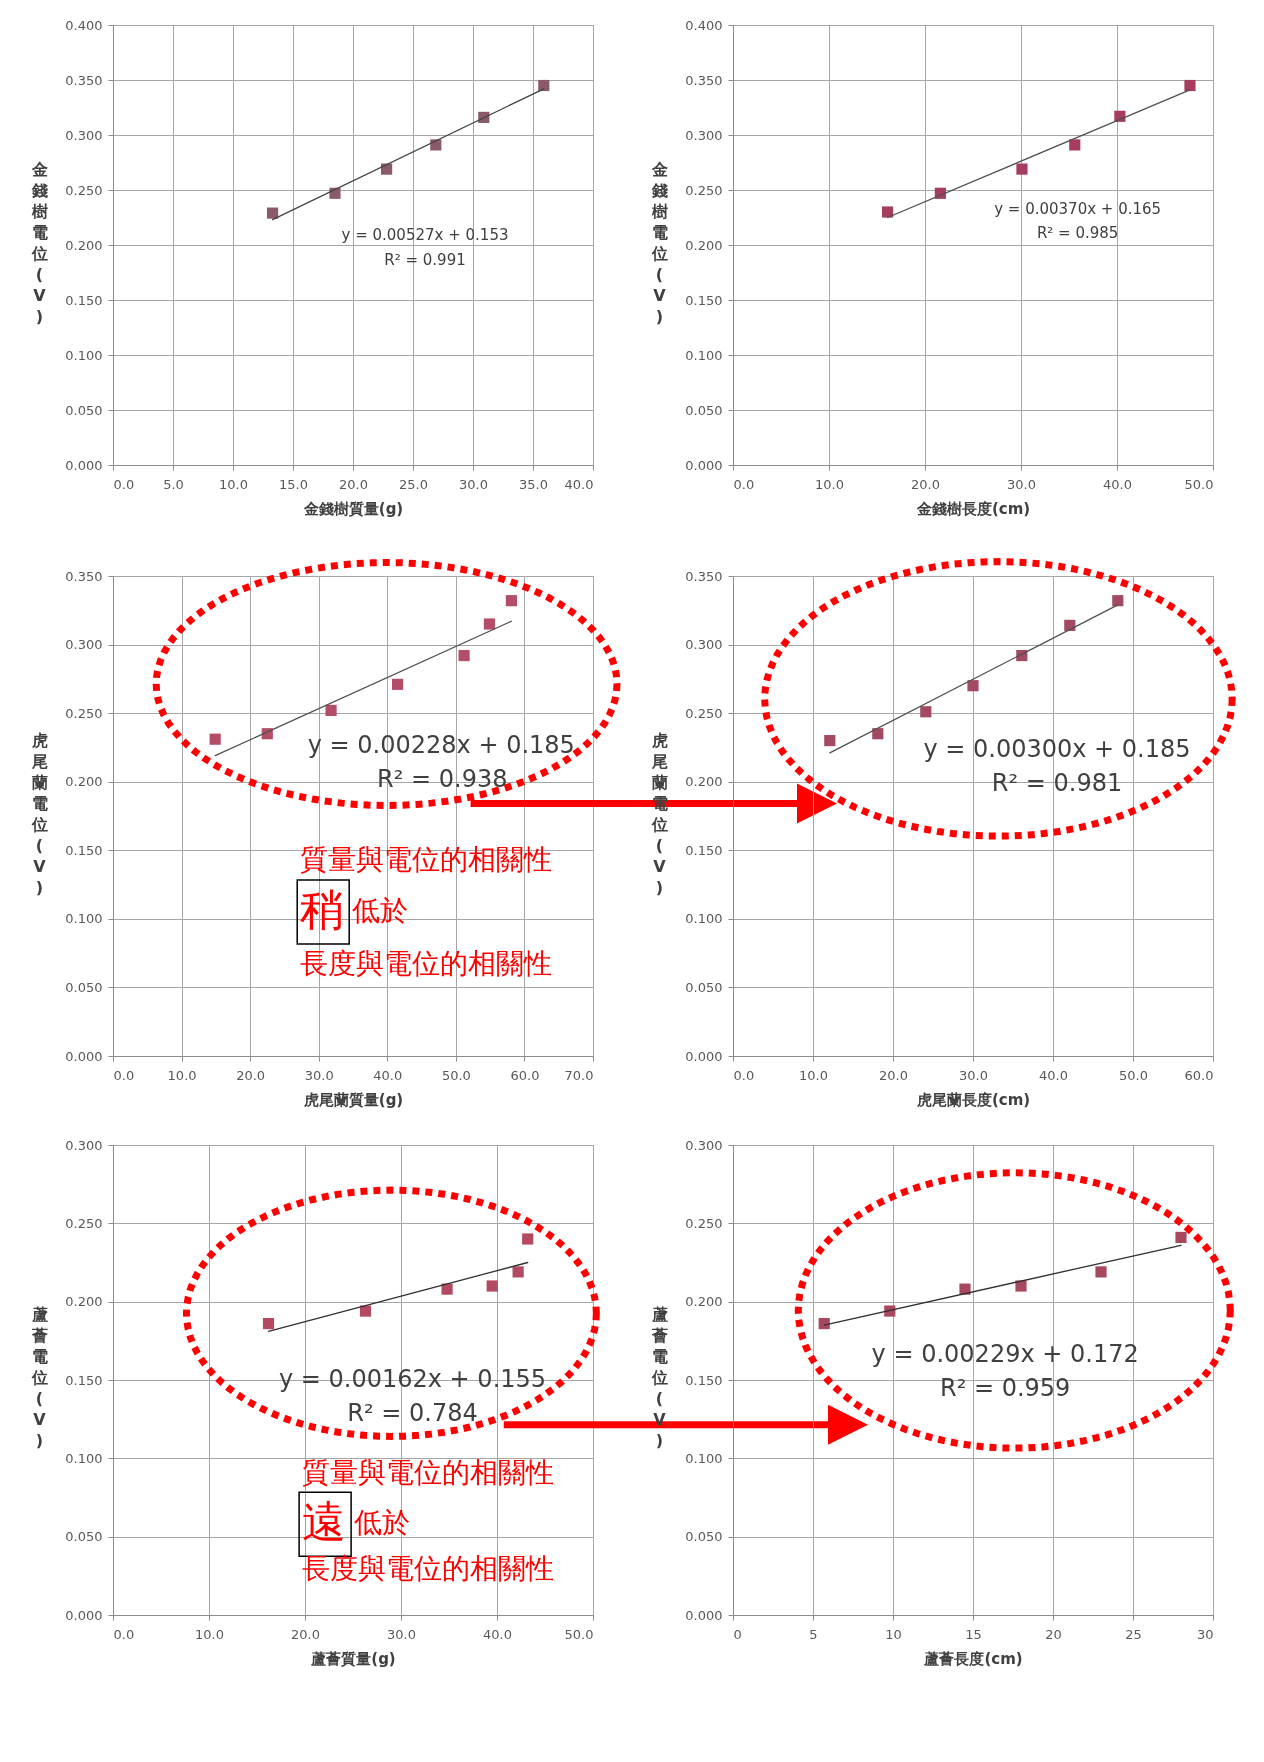 This screenshot has height=1762, width=1264. What do you see at coordinates (353, 508) in the screenshot?
I see `x-axis-title: 金錢樹質量(g)` at bounding box center [353, 508].